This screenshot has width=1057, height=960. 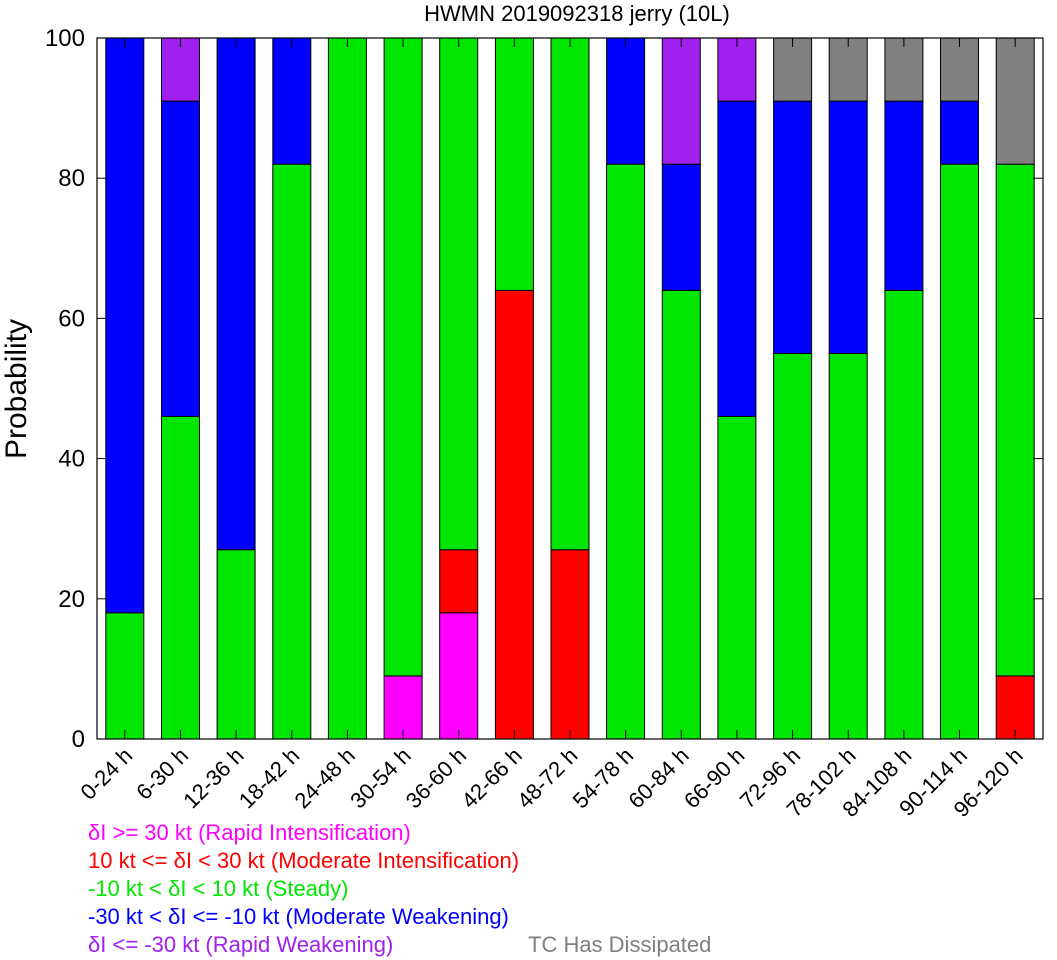 I want to click on x-tick-label: 36-60 h, so click(x=436, y=778).